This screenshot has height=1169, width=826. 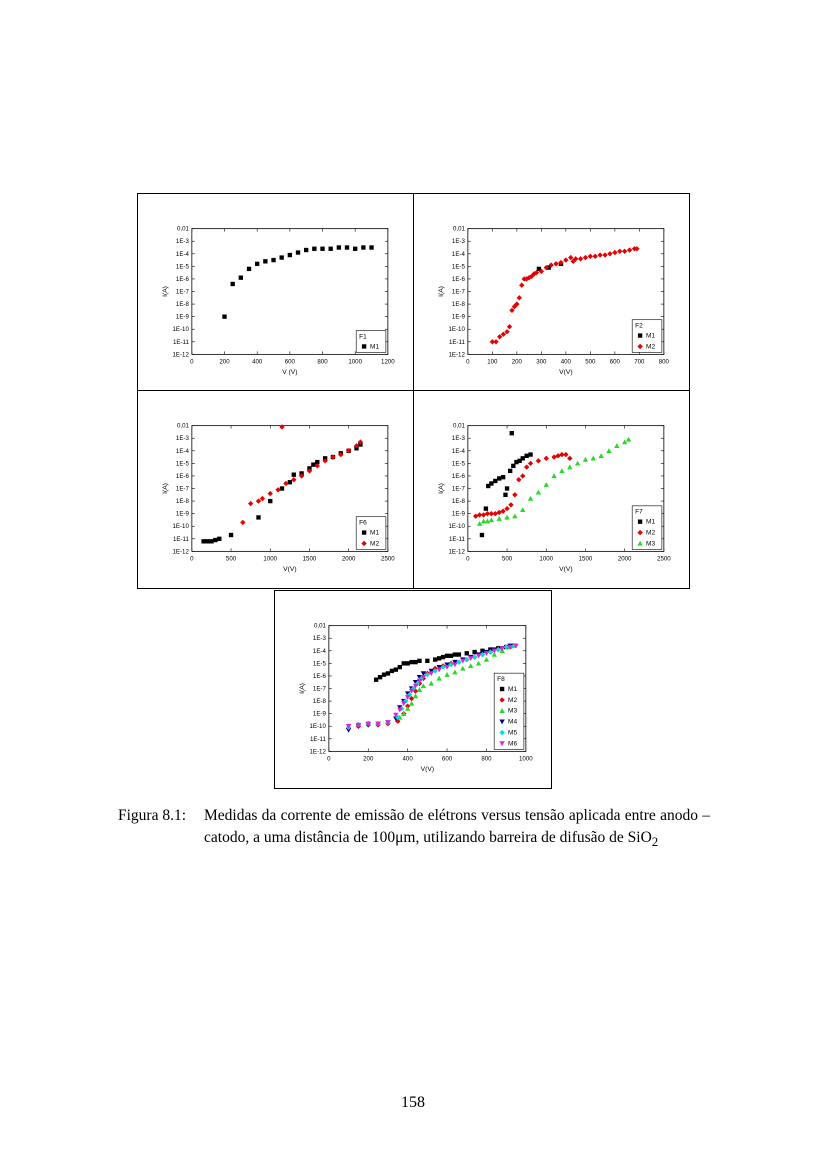 What do you see at coordinates (459, 254) in the screenshot?
I see `y-tick-label: 1E-4` at bounding box center [459, 254].